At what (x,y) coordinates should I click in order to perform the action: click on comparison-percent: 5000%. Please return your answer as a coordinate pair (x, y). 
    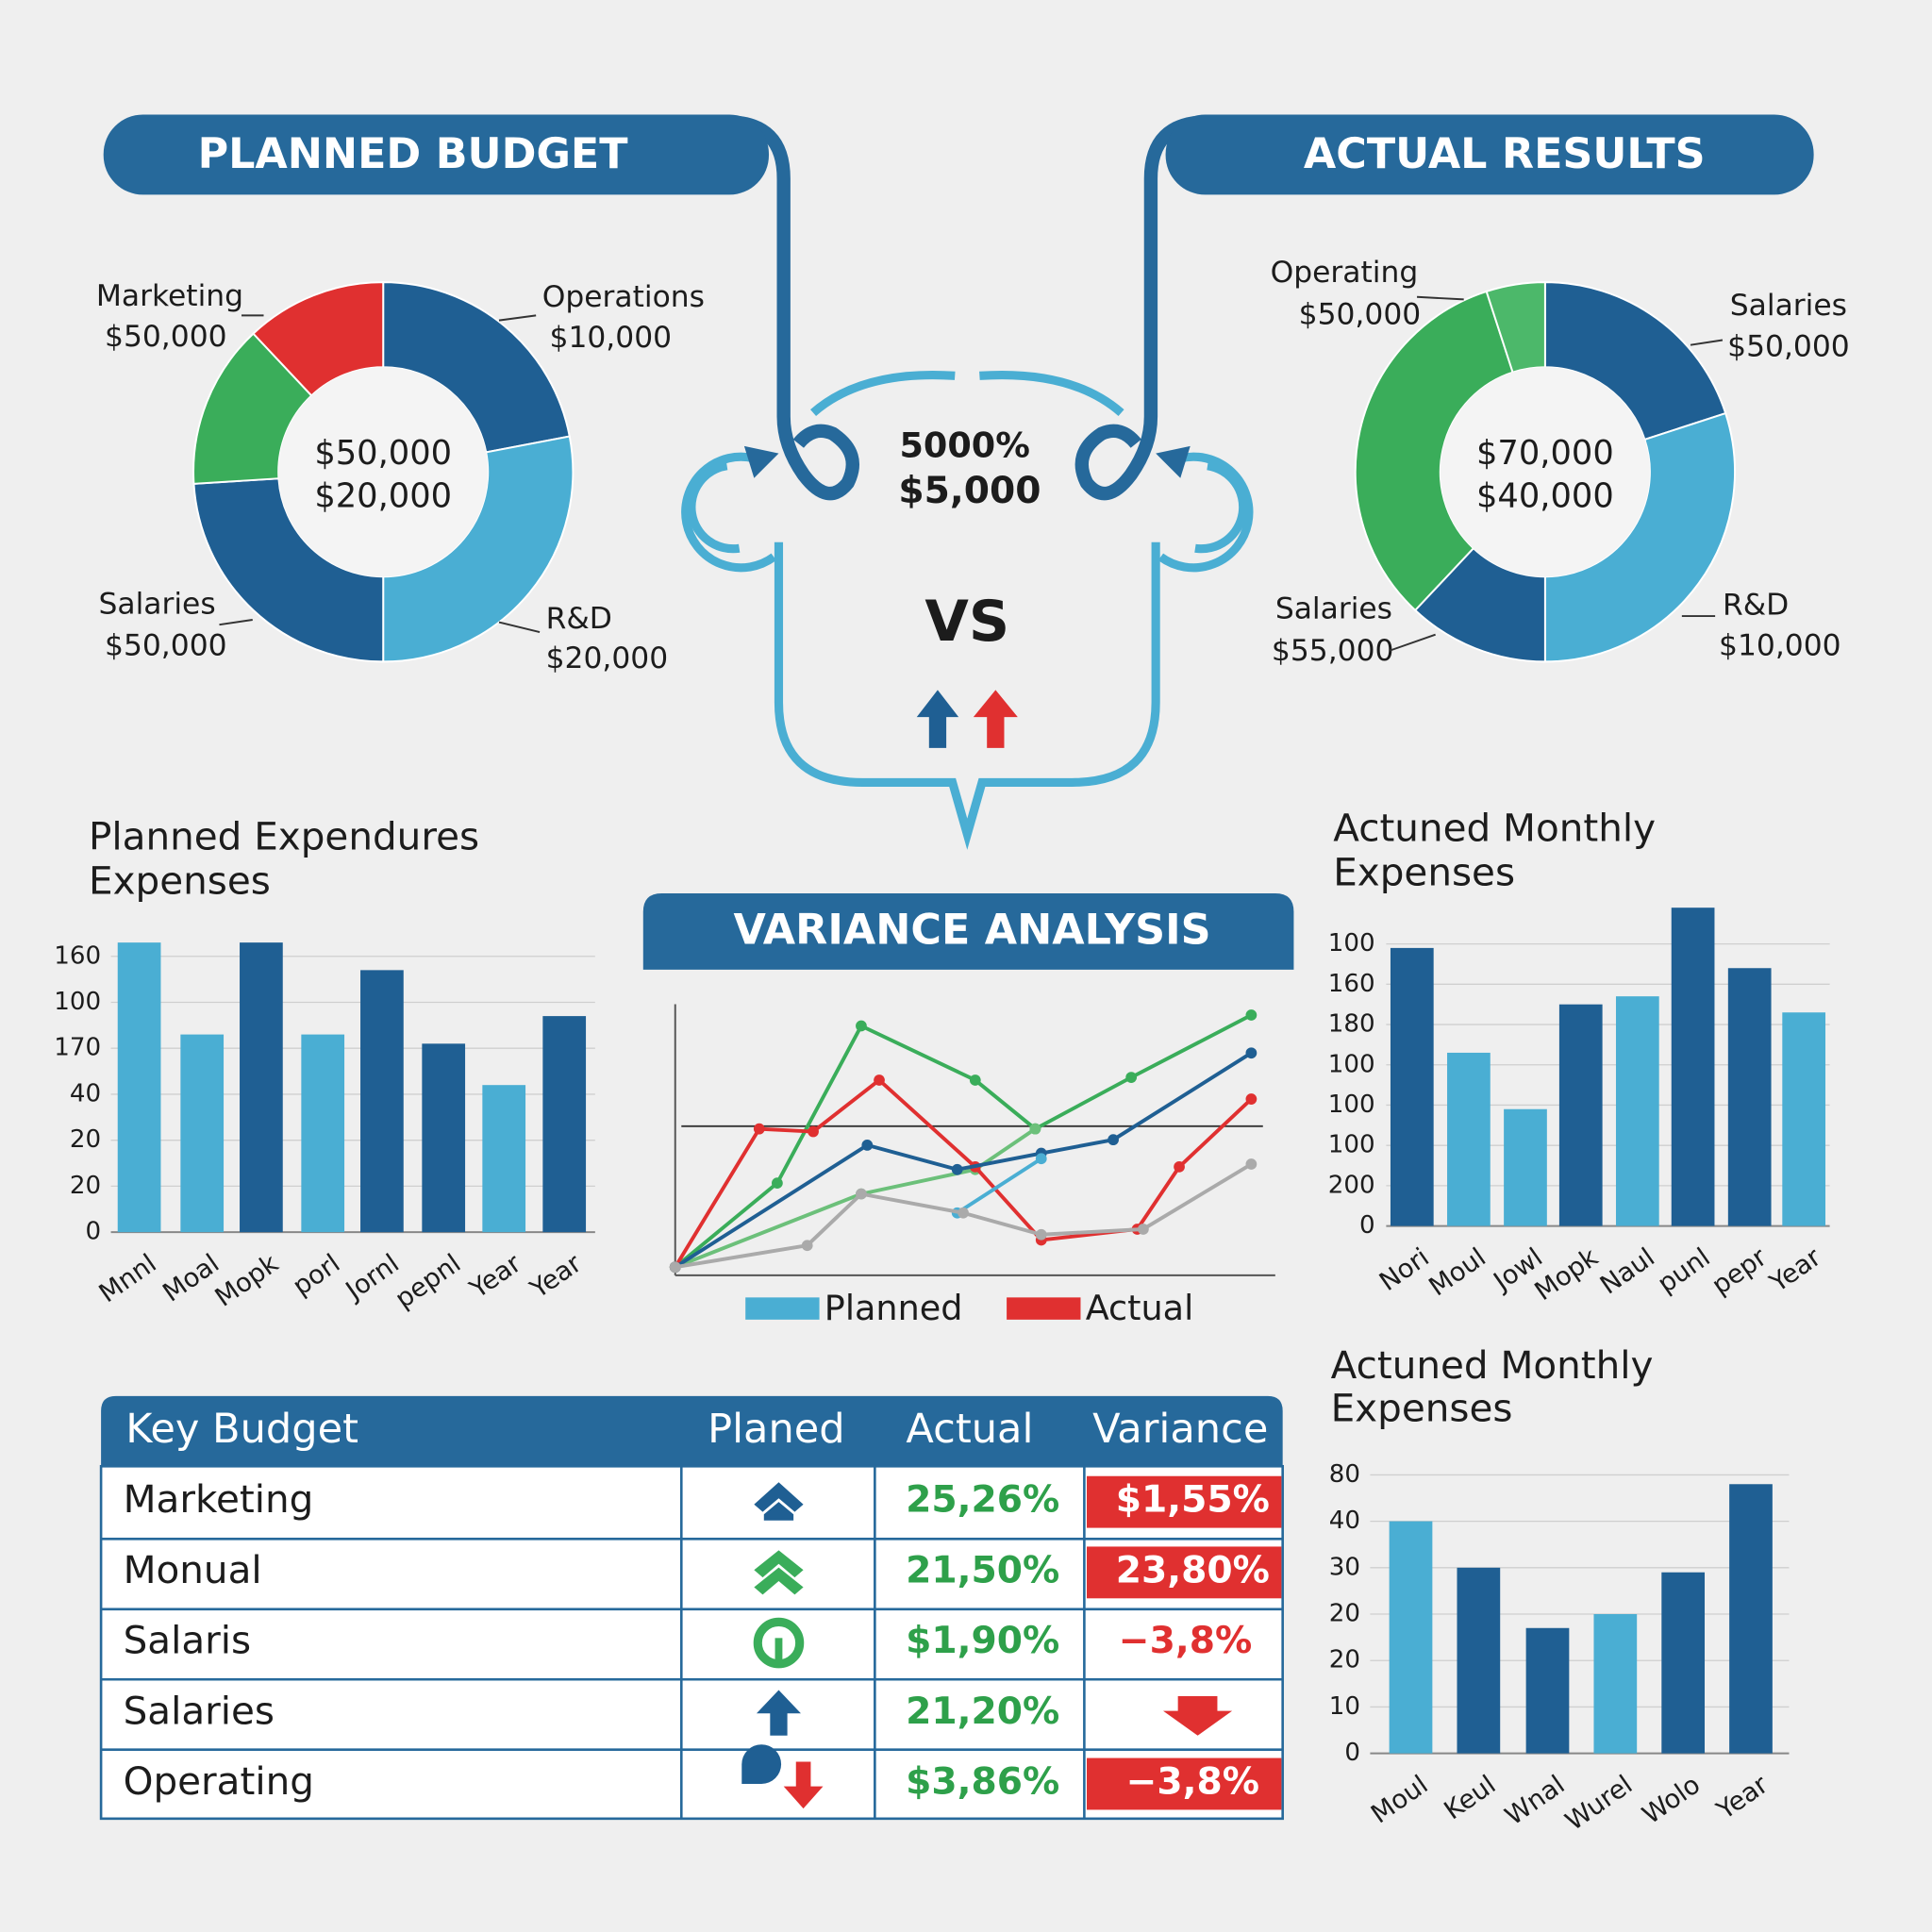
    Looking at the image, I should click on (964, 445).